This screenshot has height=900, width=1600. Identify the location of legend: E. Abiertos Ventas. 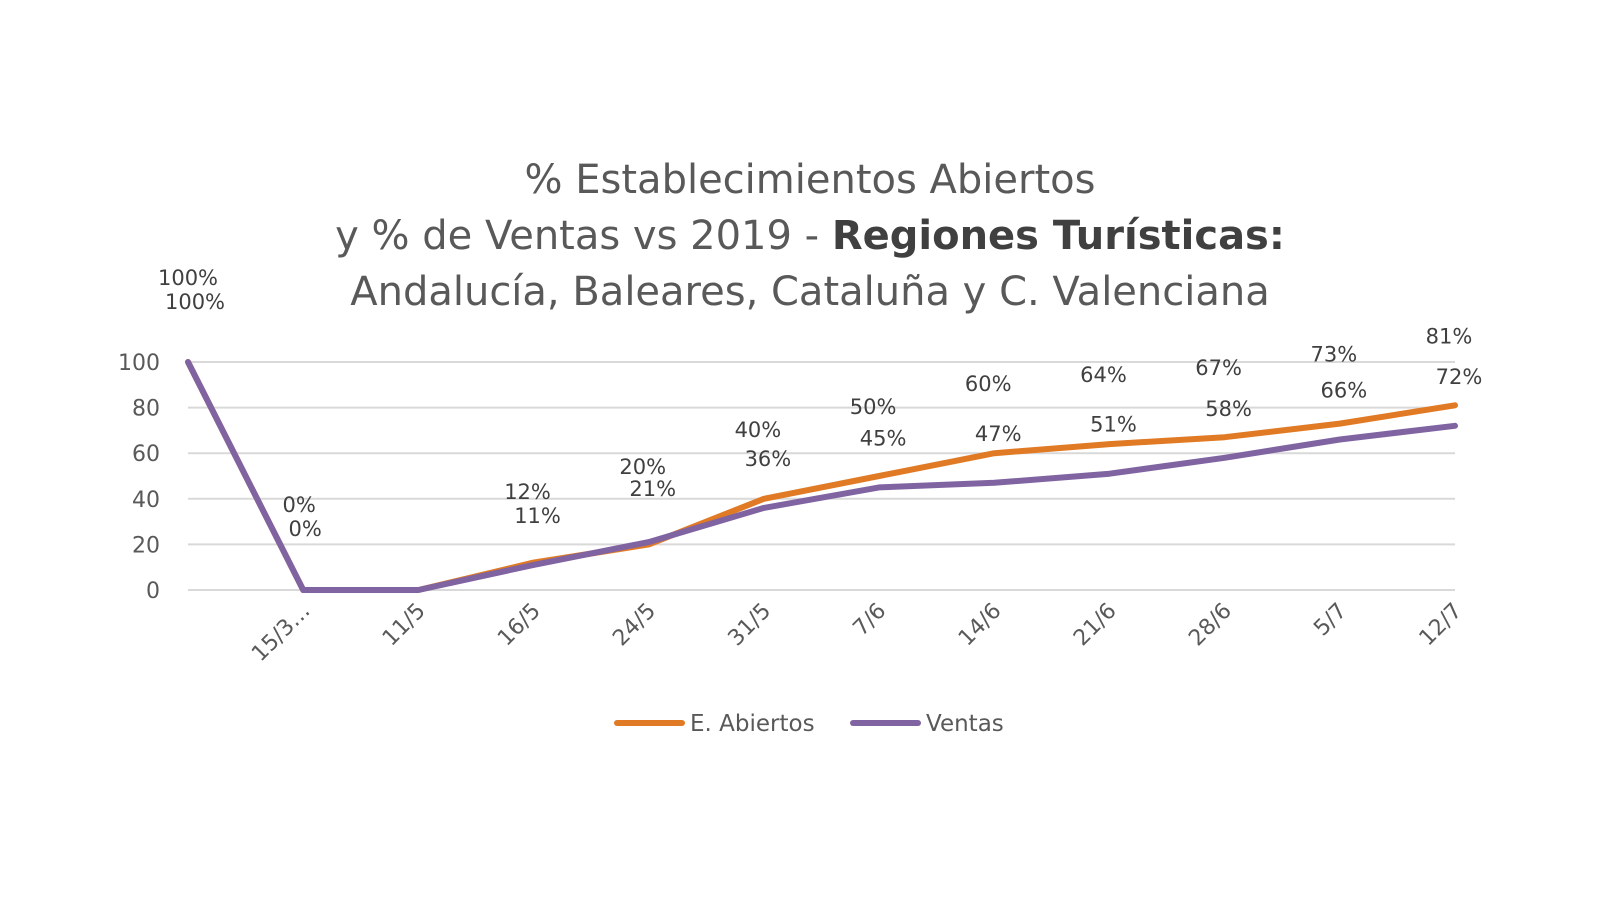
(809, 724).